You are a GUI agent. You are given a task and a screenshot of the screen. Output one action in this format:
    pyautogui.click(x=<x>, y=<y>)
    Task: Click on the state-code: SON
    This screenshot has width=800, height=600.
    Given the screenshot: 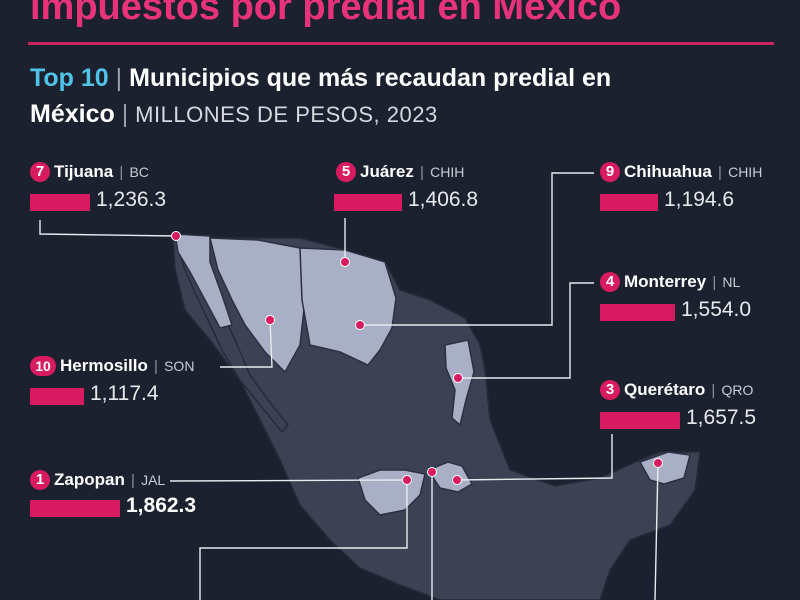 What is the action you would take?
    pyautogui.click(x=179, y=366)
    